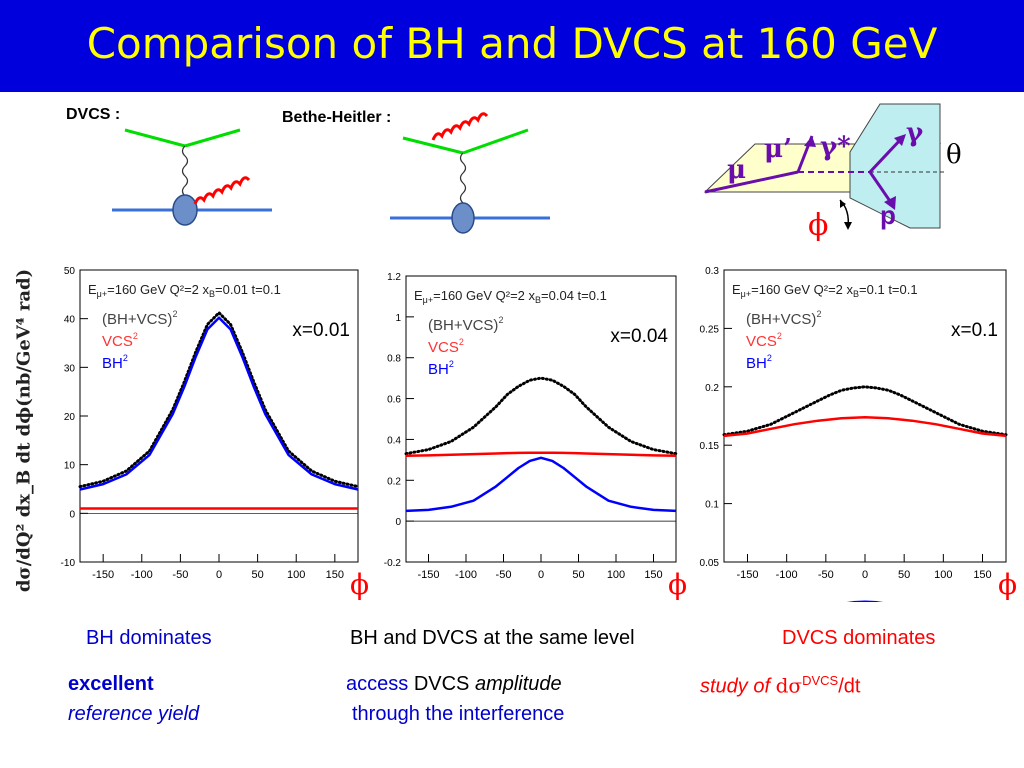 The height and width of the screenshot is (768, 1024). Describe the element at coordinates (735, 686) in the screenshot. I see `caption-study-of: study of` at that location.